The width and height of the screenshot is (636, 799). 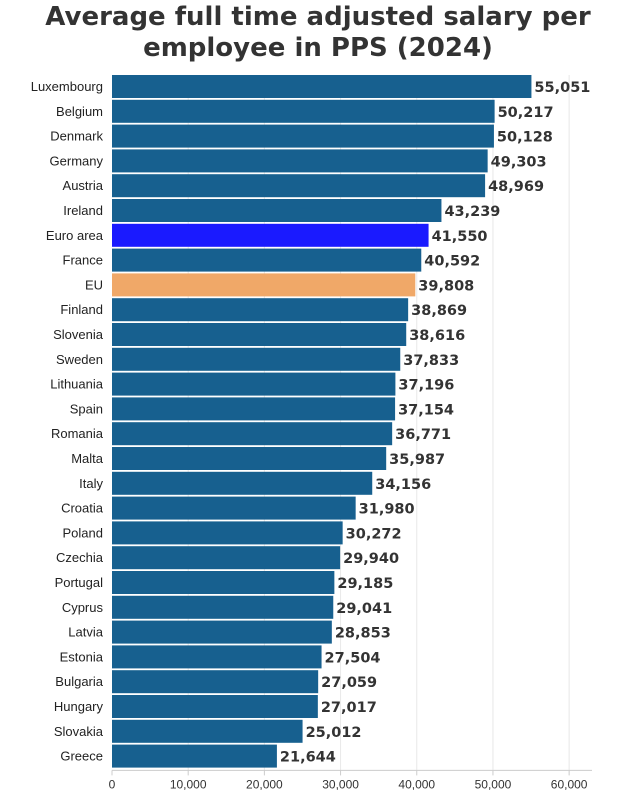 I want to click on value-label: 38,869, so click(x=439, y=311).